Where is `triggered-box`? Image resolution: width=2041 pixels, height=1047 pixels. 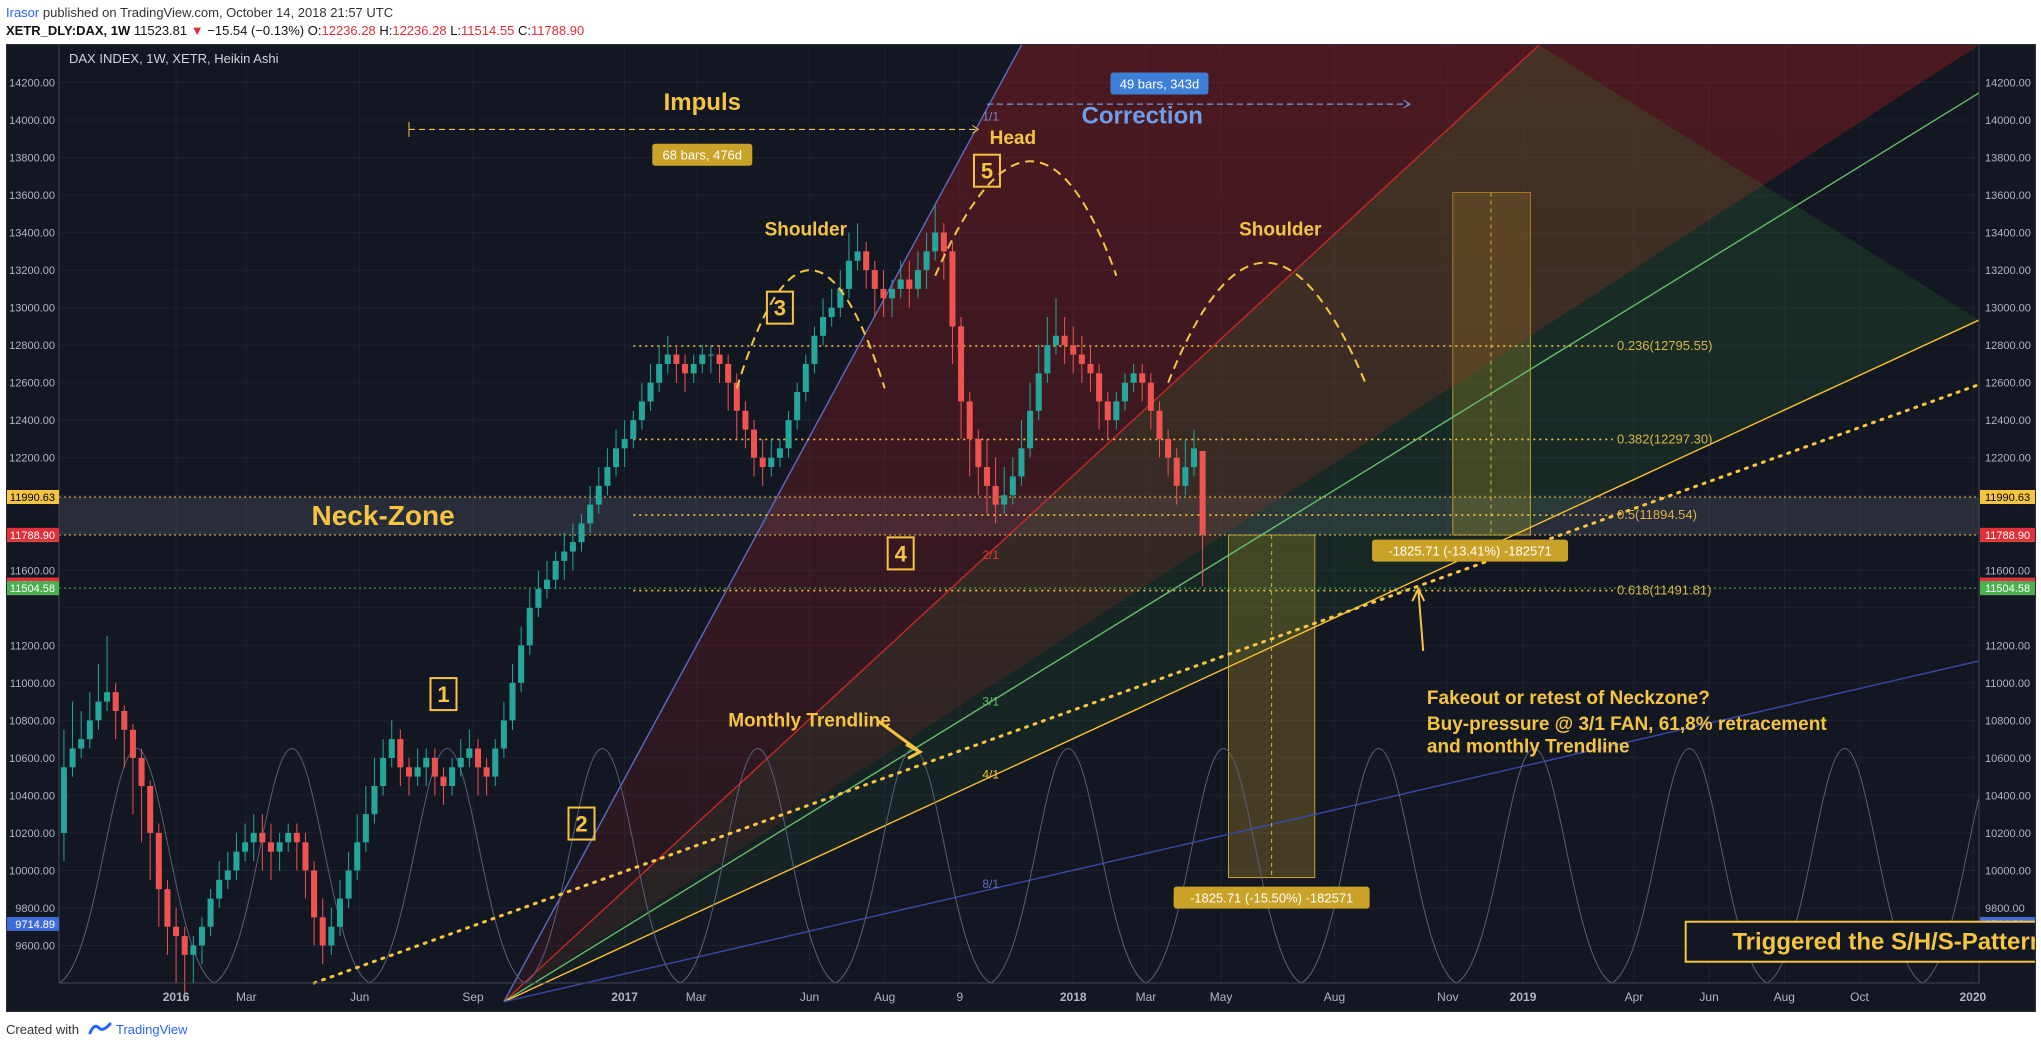
triggered-box is located at coordinates (1862, 941).